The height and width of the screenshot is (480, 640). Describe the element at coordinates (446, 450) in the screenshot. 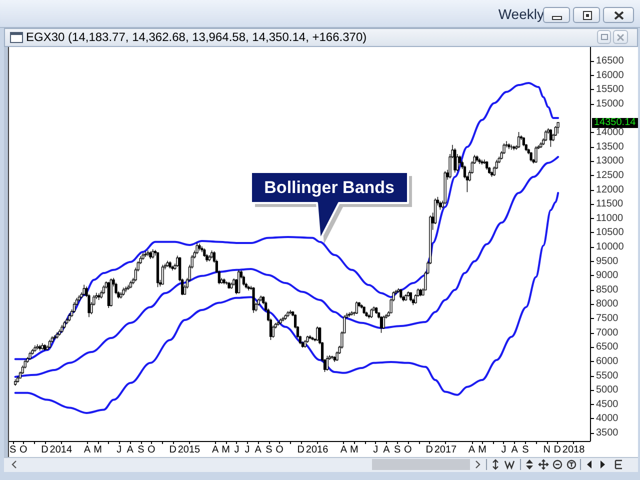

I see `x-tick-label: 2017` at that location.